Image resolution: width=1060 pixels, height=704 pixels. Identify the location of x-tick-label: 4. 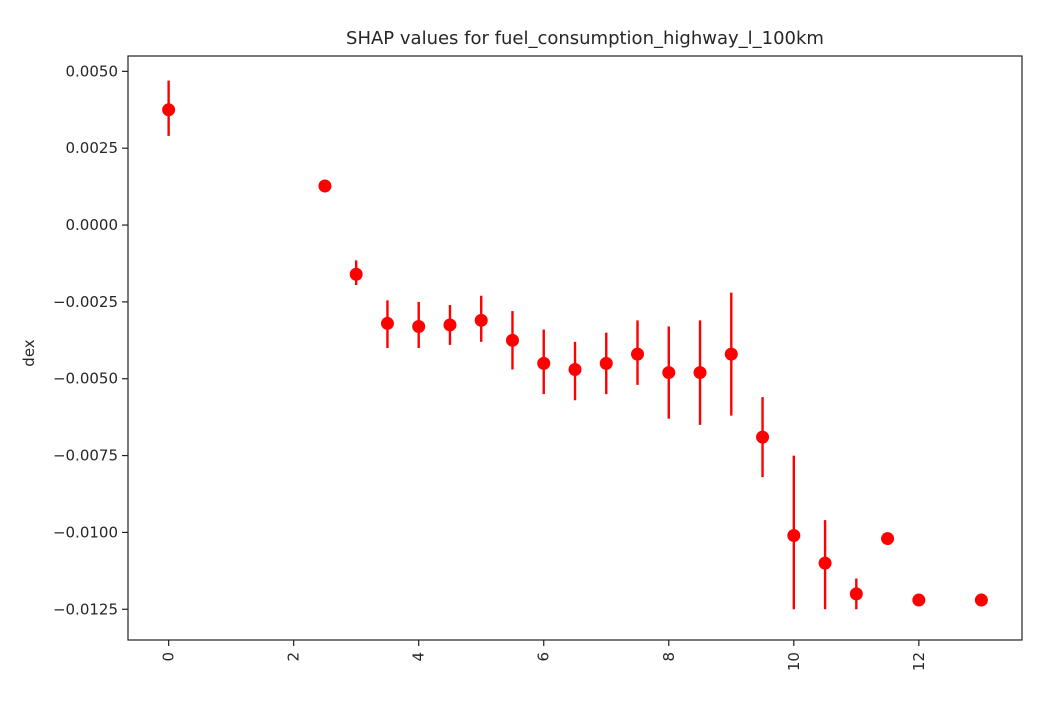
(419, 657).